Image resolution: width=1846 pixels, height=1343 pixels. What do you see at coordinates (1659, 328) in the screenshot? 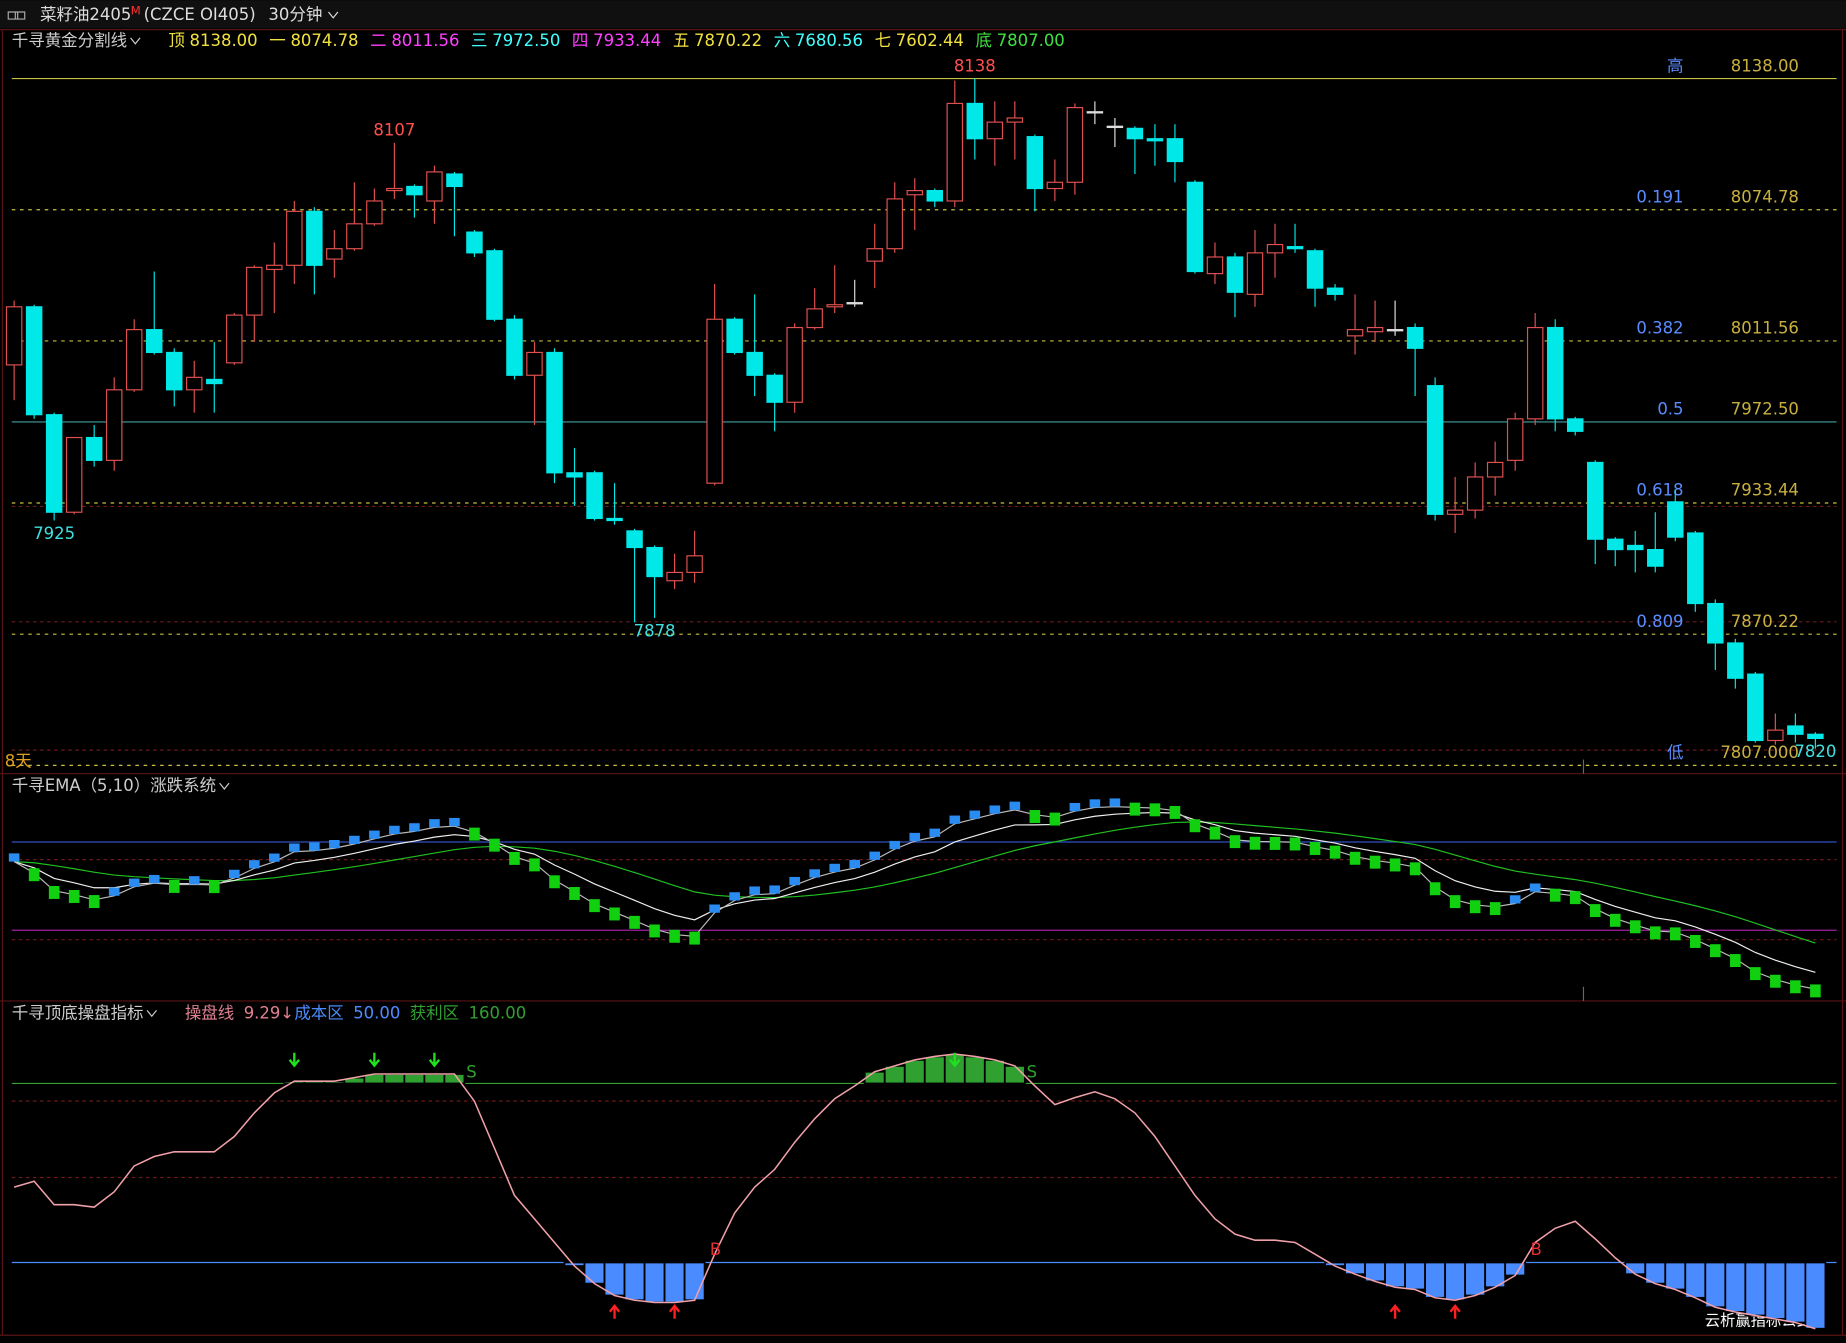
I see `level-ratio: 0.382` at bounding box center [1659, 328].